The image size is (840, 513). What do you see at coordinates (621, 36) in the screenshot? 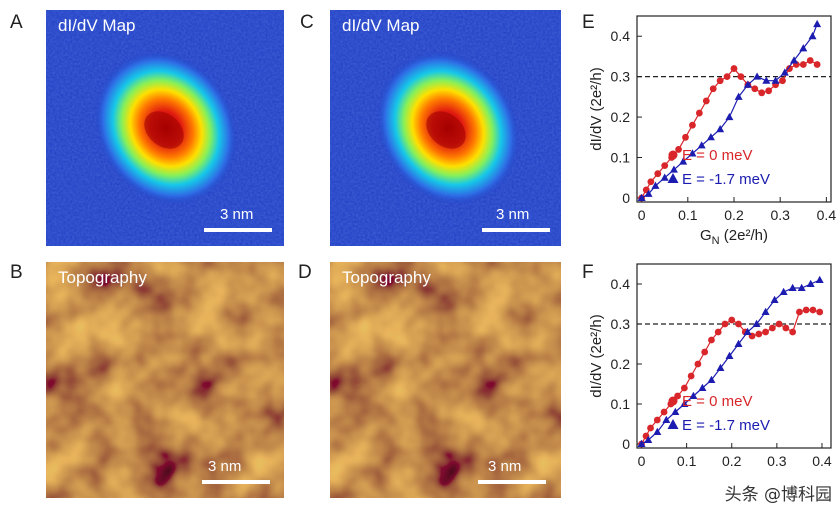
I see `chart-e-ytick-label: 0.4` at bounding box center [621, 36].